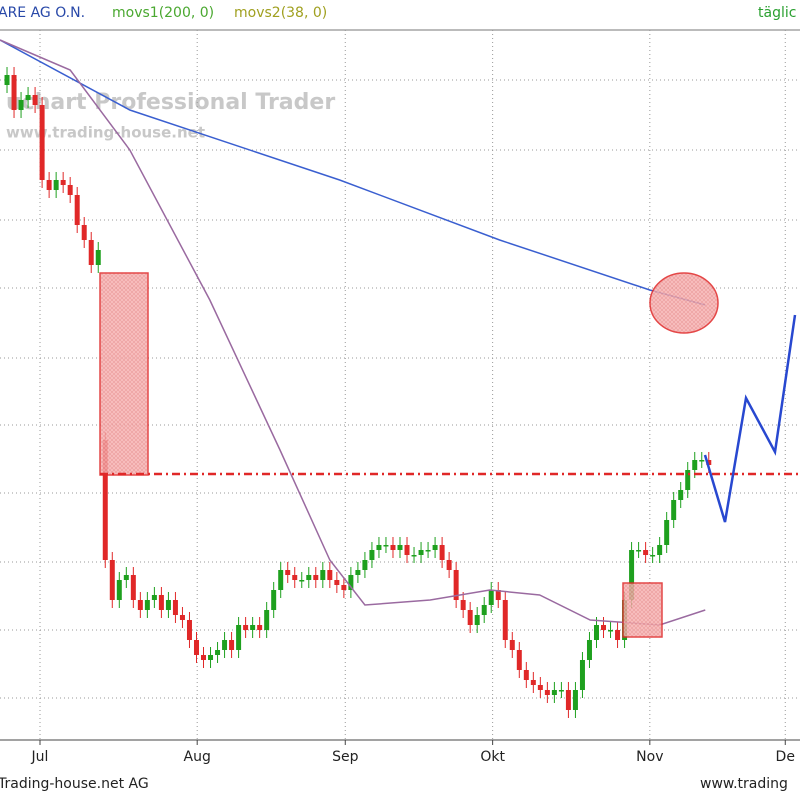  What do you see at coordinates (74, 784) in the screenshot?
I see `source-label: Trading-house.net AG` at bounding box center [74, 784].